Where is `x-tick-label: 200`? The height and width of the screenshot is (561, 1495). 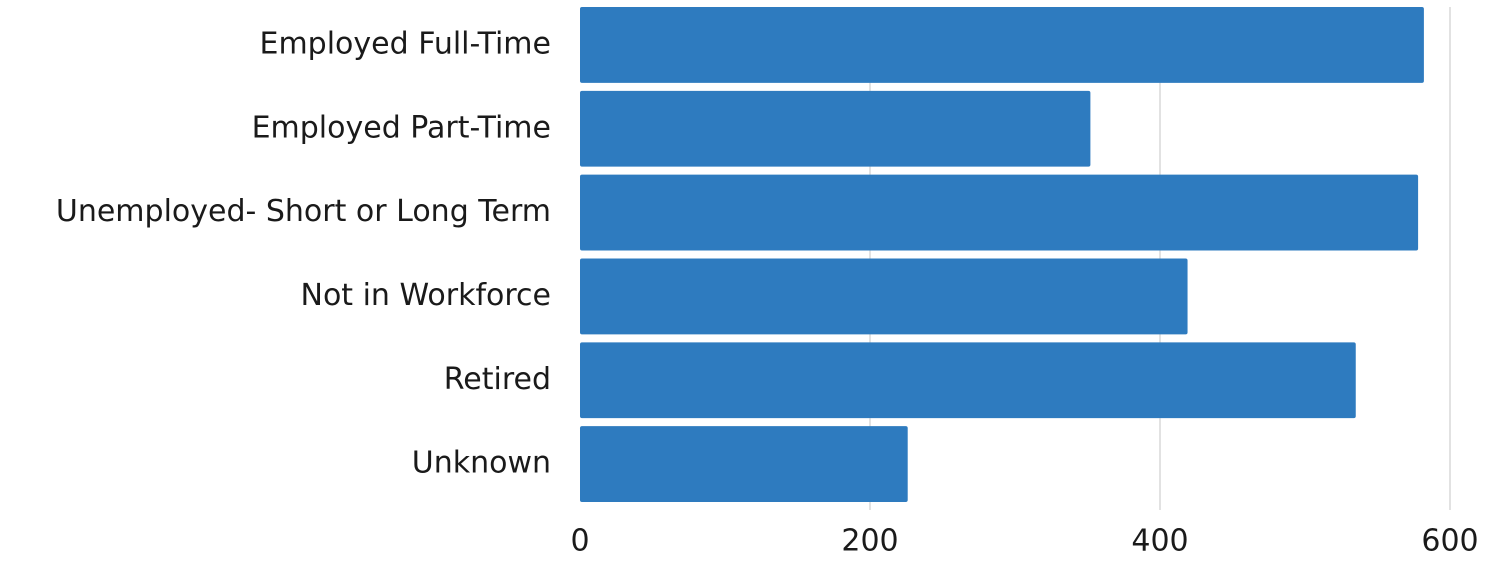
x-tick-label: 200 is located at coordinates (869, 541).